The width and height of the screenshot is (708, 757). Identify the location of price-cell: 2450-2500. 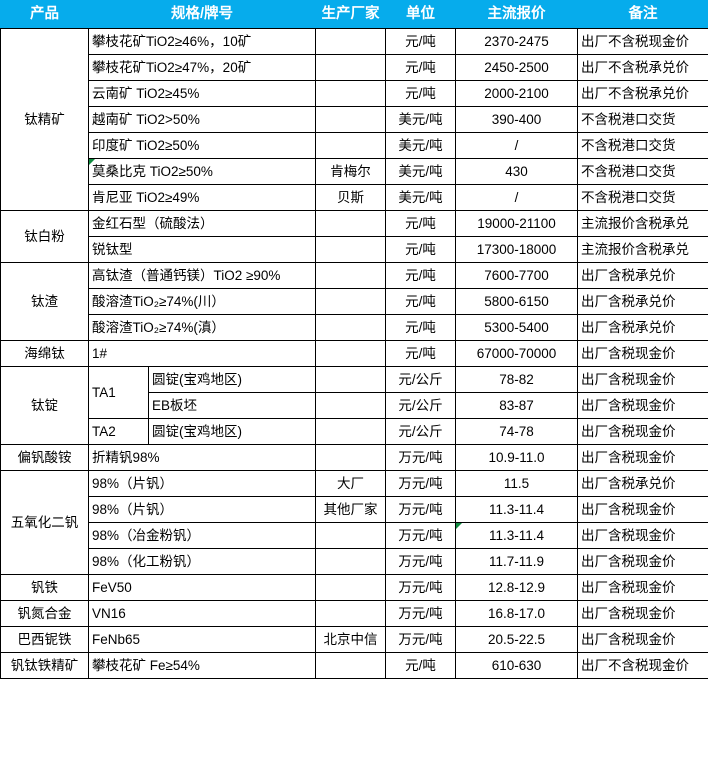
(516, 67).